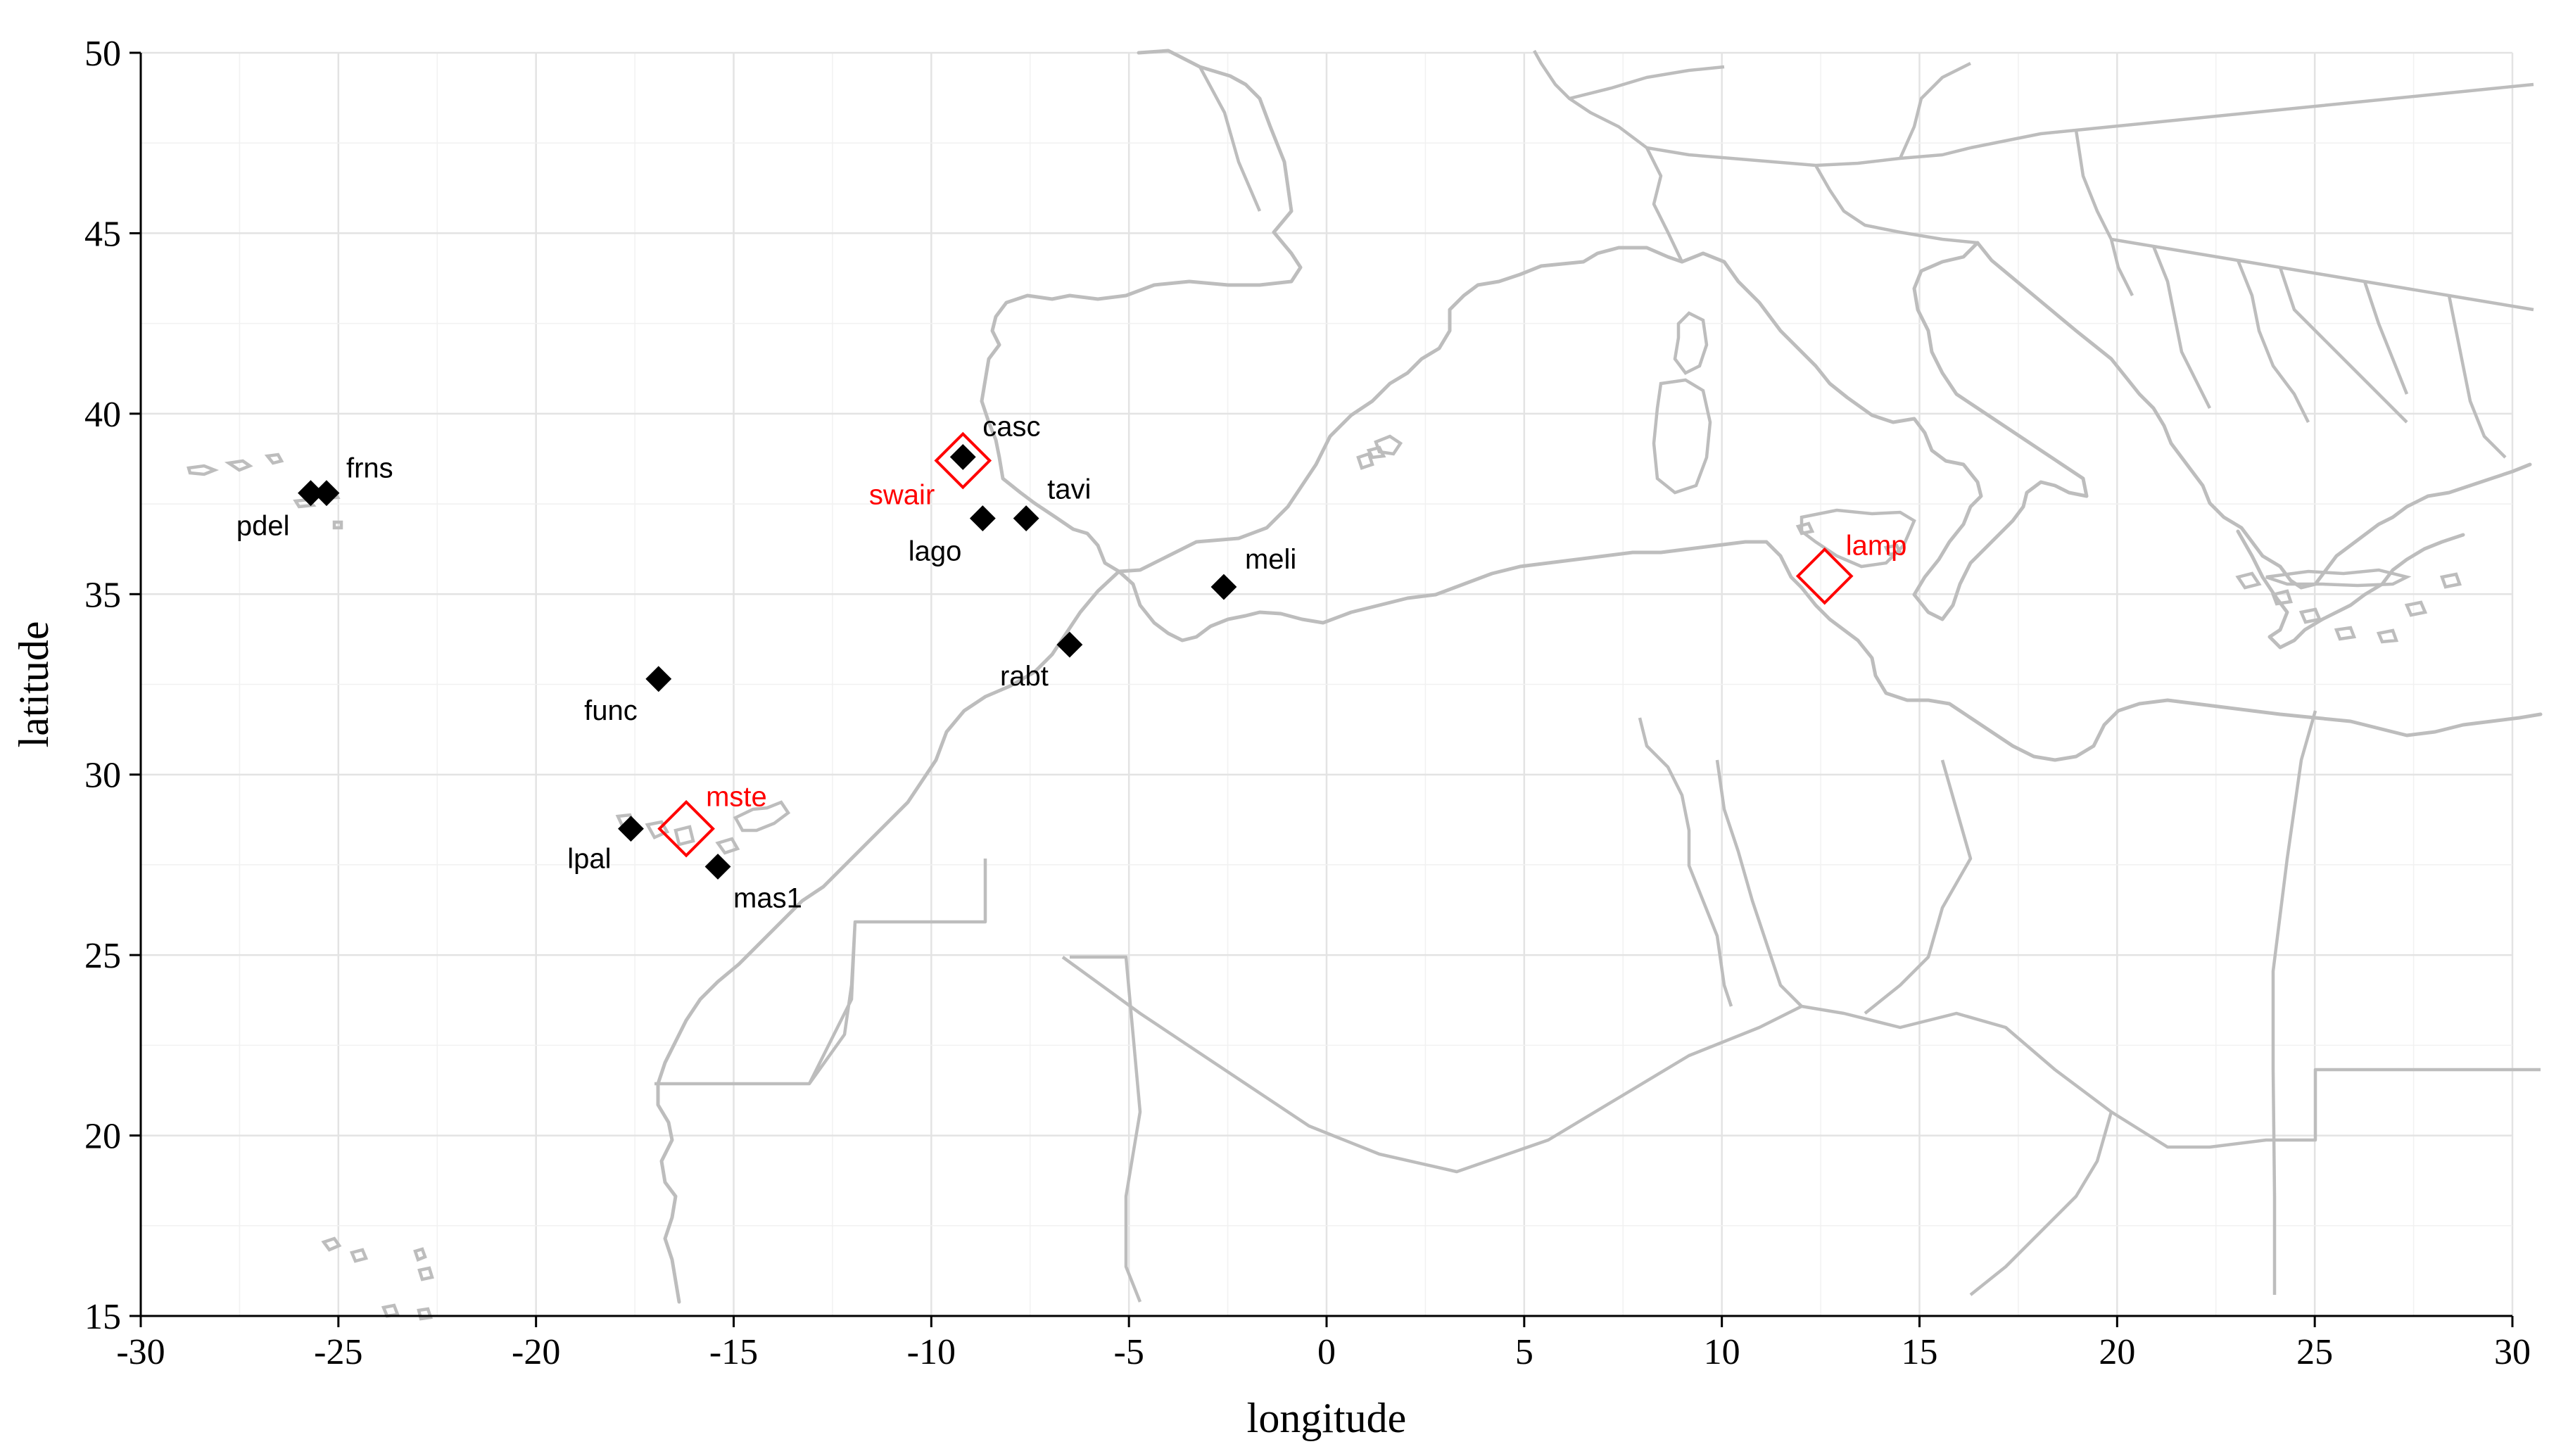  Describe the element at coordinates (1024, 676) in the screenshot. I see `station-label-rabt: rabt` at that location.